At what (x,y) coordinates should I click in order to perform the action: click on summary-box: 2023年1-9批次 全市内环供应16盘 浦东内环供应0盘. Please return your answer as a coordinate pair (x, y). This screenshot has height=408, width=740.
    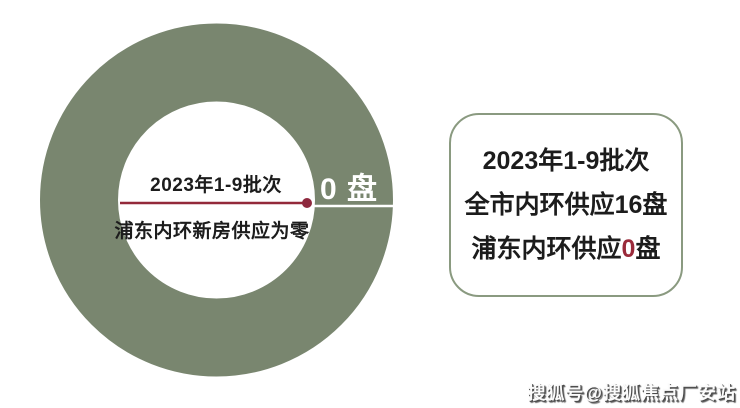
    Looking at the image, I should click on (566, 205).